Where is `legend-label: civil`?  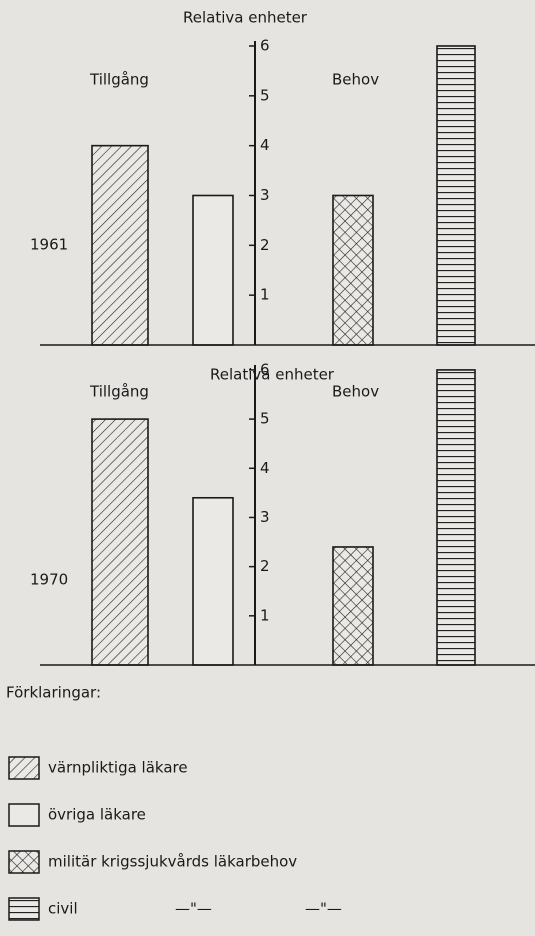 legend-label: civil is located at coordinates (63, 909).